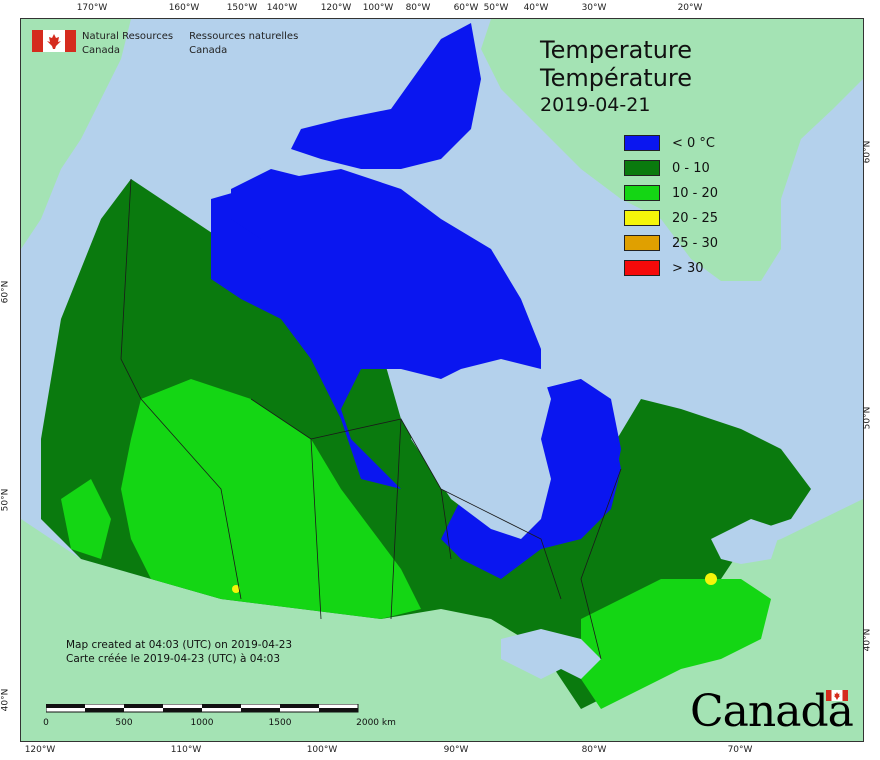 This screenshot has width=880, height=760. Describe the element at coordinates (378, 8) in the screenshot. I see `tick-top: 100°W` at that location.